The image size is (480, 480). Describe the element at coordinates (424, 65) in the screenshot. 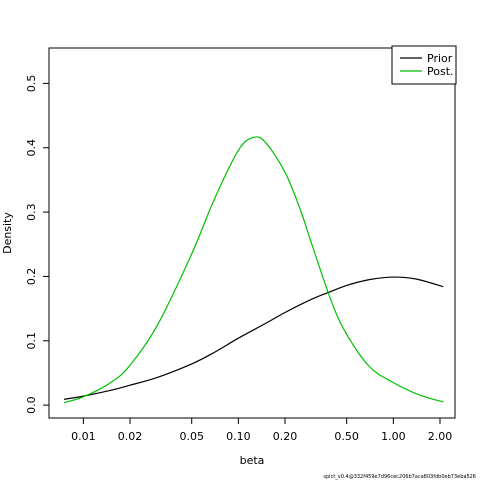

I see `legend-box` at that location.